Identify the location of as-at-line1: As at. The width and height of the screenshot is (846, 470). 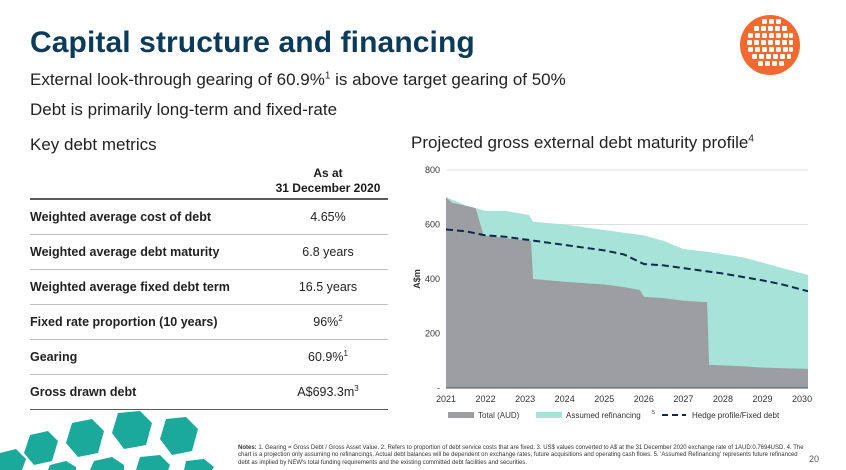
(328, 173).